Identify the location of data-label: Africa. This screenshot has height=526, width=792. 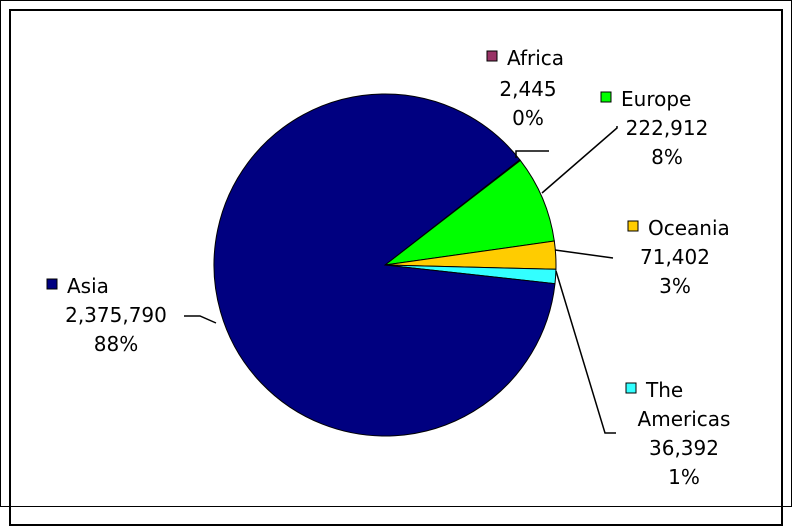
(535, 58).